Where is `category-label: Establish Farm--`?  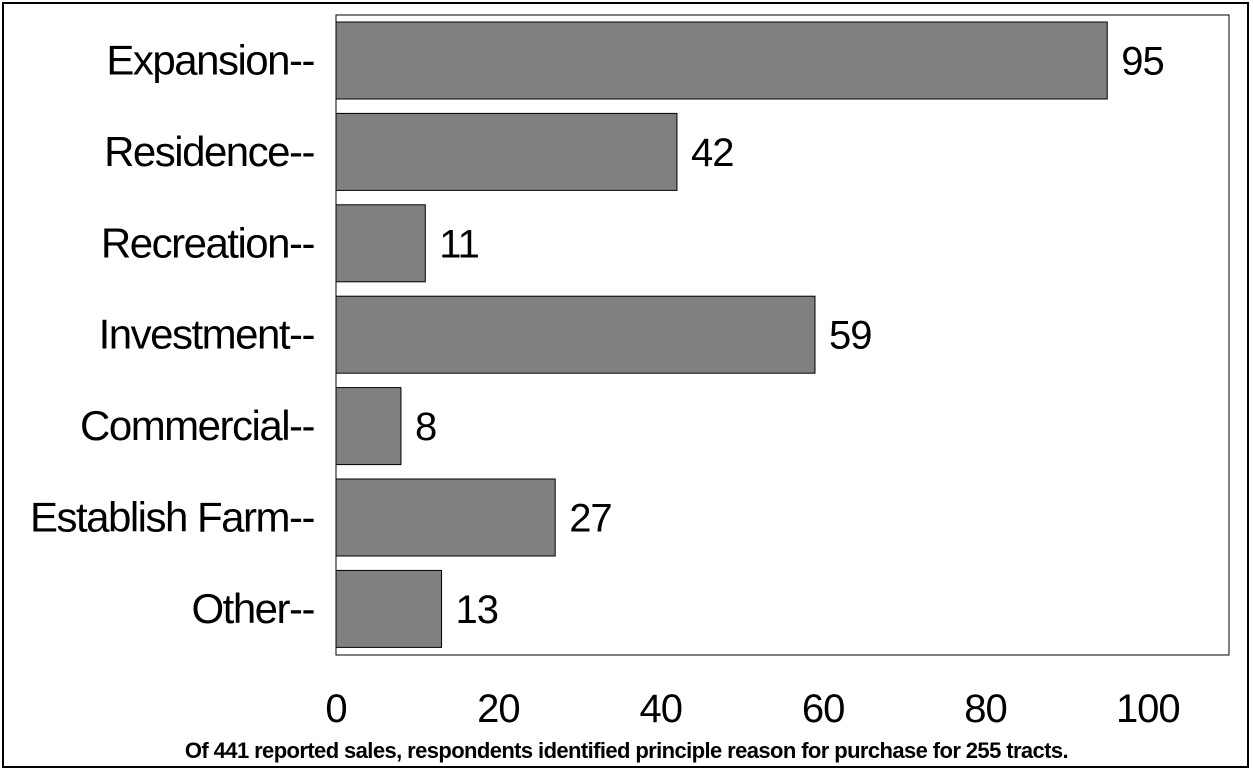
category-label: Establish Farm-- is located at coordinates (172, 517).